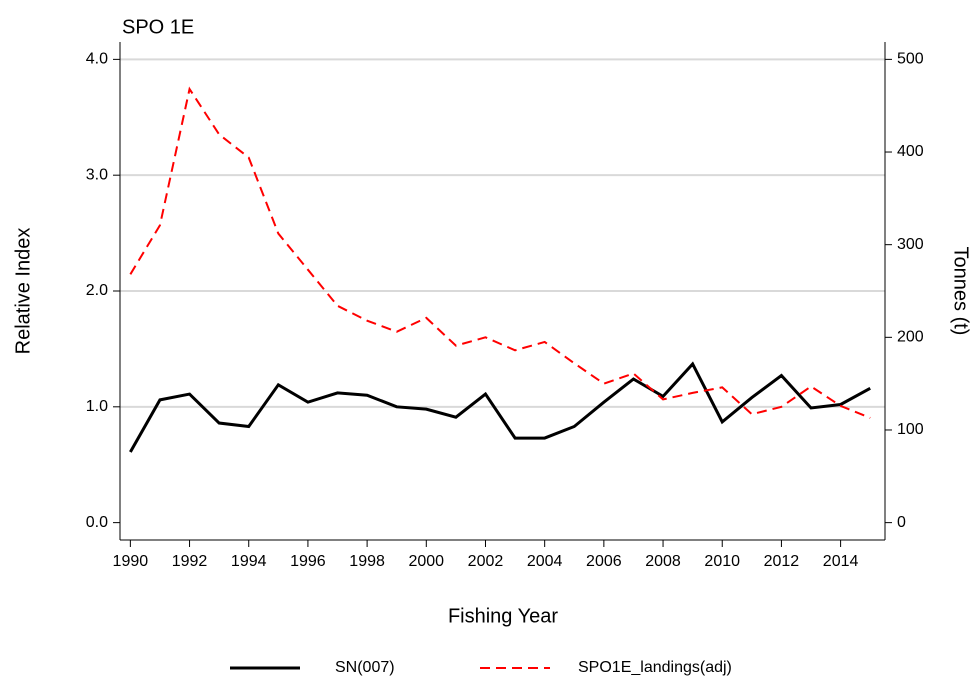  What do you see at coordinates (97, 522) in the screenshot?
I see `y-tick-label: 0.0` at bounding box center [97, 522].